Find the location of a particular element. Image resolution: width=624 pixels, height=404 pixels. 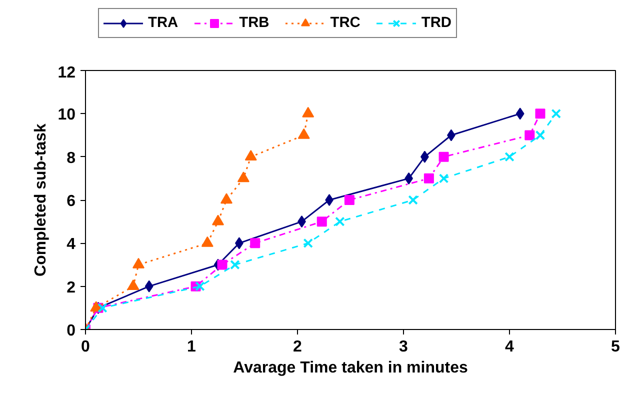

x-axis-title: Avarage Time taken in minutes is located at coordinates (350, 368).